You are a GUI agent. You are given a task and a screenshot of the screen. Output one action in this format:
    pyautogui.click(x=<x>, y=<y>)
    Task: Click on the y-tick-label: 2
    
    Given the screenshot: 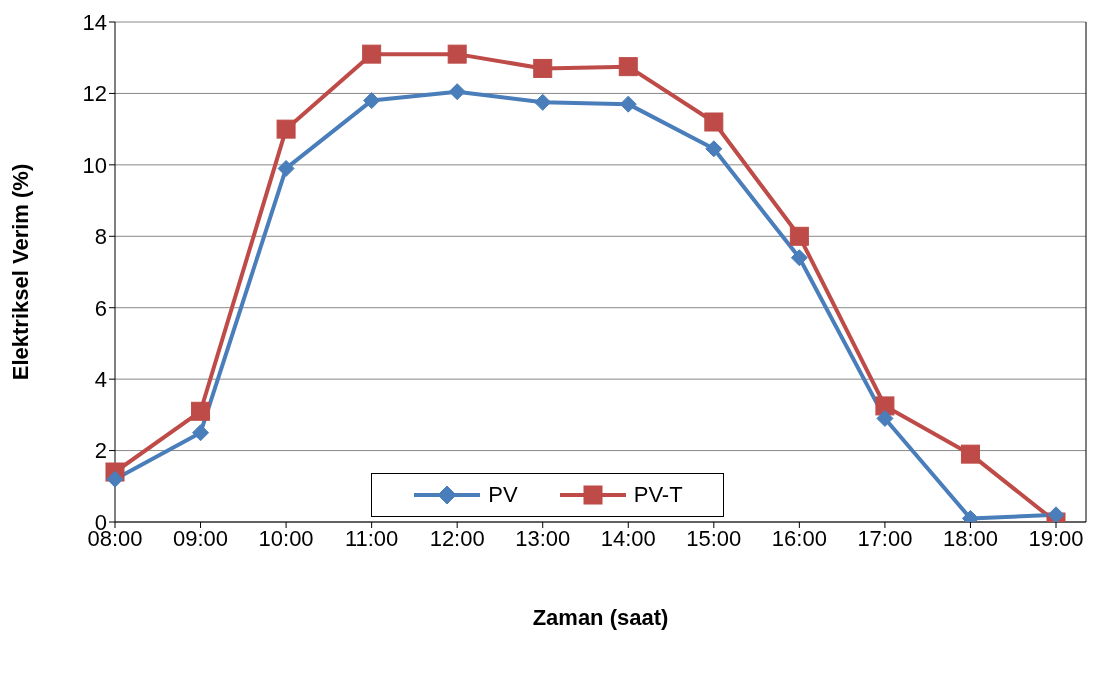 What is the action you would take?
    pyautogui.click(x=100, y=451)
    